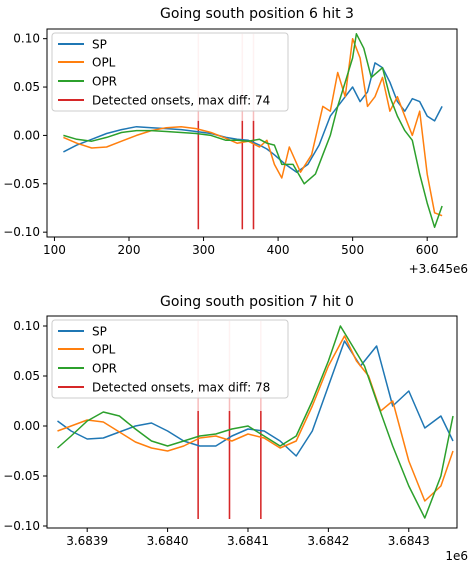 The image size is (474, 571). I want to click on chart-title: Going south position 7 hit 0, so click(257, 302).